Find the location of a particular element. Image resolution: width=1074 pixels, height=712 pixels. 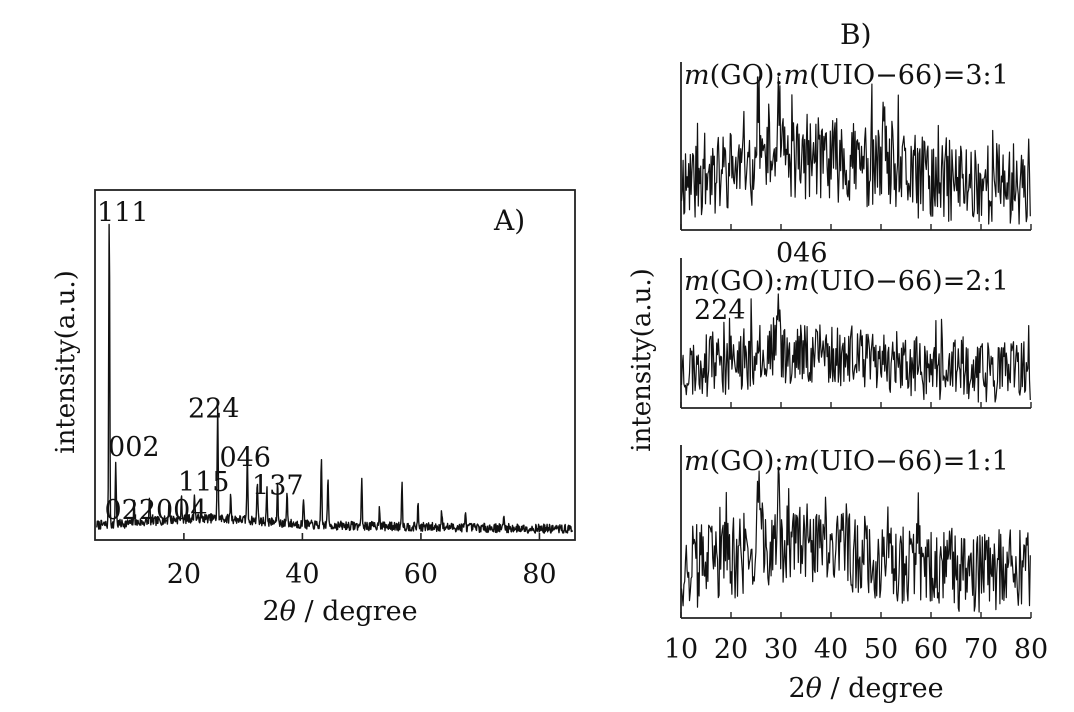

panel-b-y-axis-label: intensity(a.u.) is located at coordinates (642, 360).